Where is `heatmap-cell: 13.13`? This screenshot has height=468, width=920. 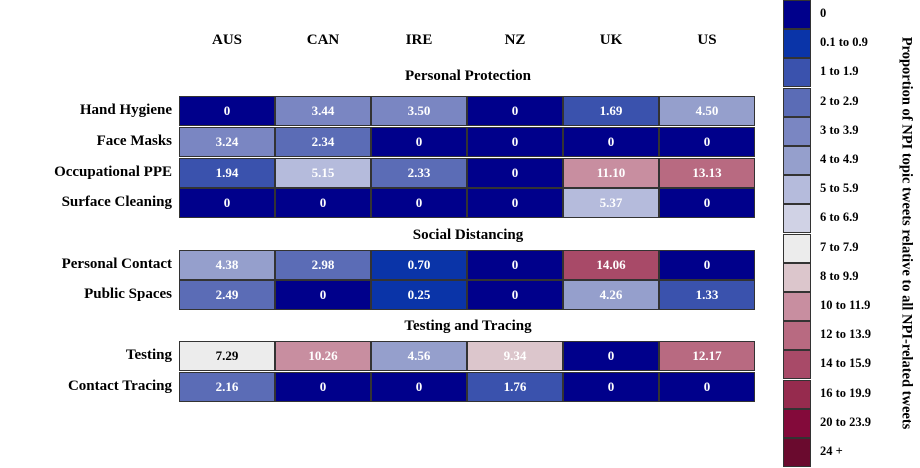 heatmap-cell: 13.13 is located at coordinates (707, 173).